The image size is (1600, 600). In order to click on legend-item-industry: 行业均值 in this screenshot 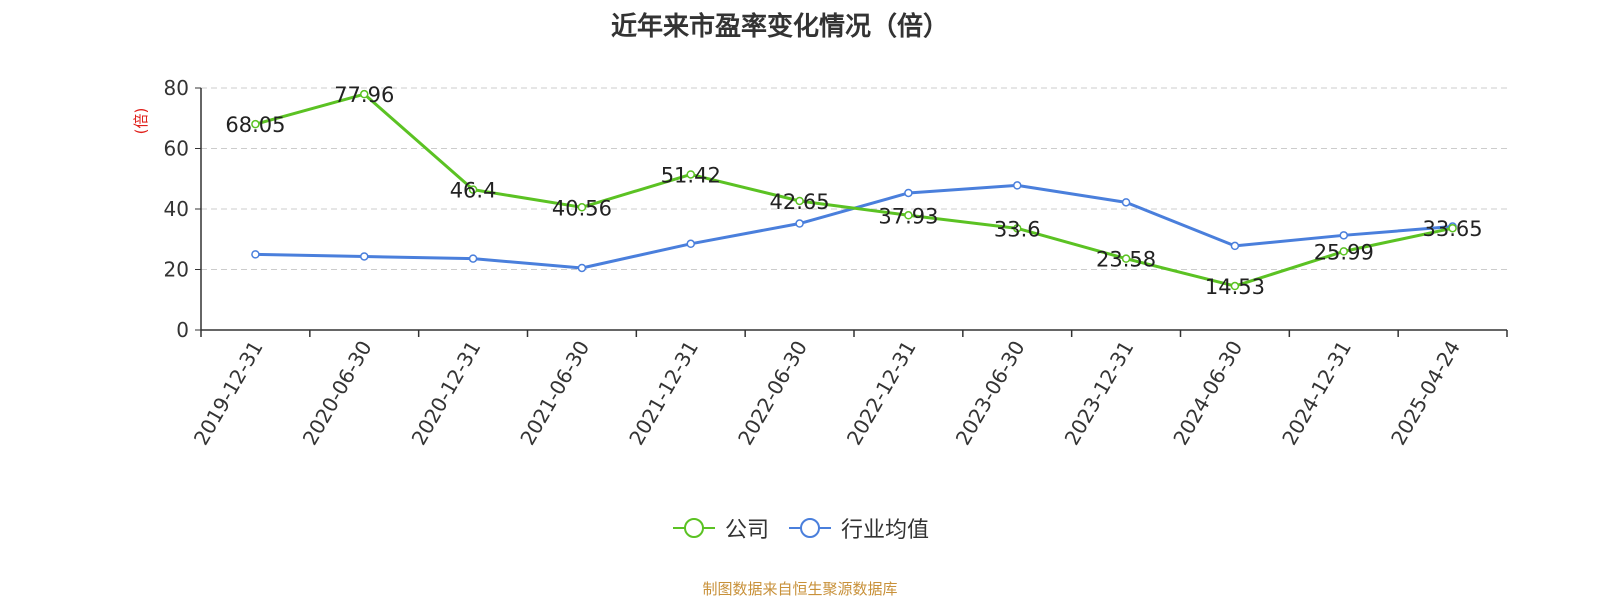, I will do `click(858, 528)`.